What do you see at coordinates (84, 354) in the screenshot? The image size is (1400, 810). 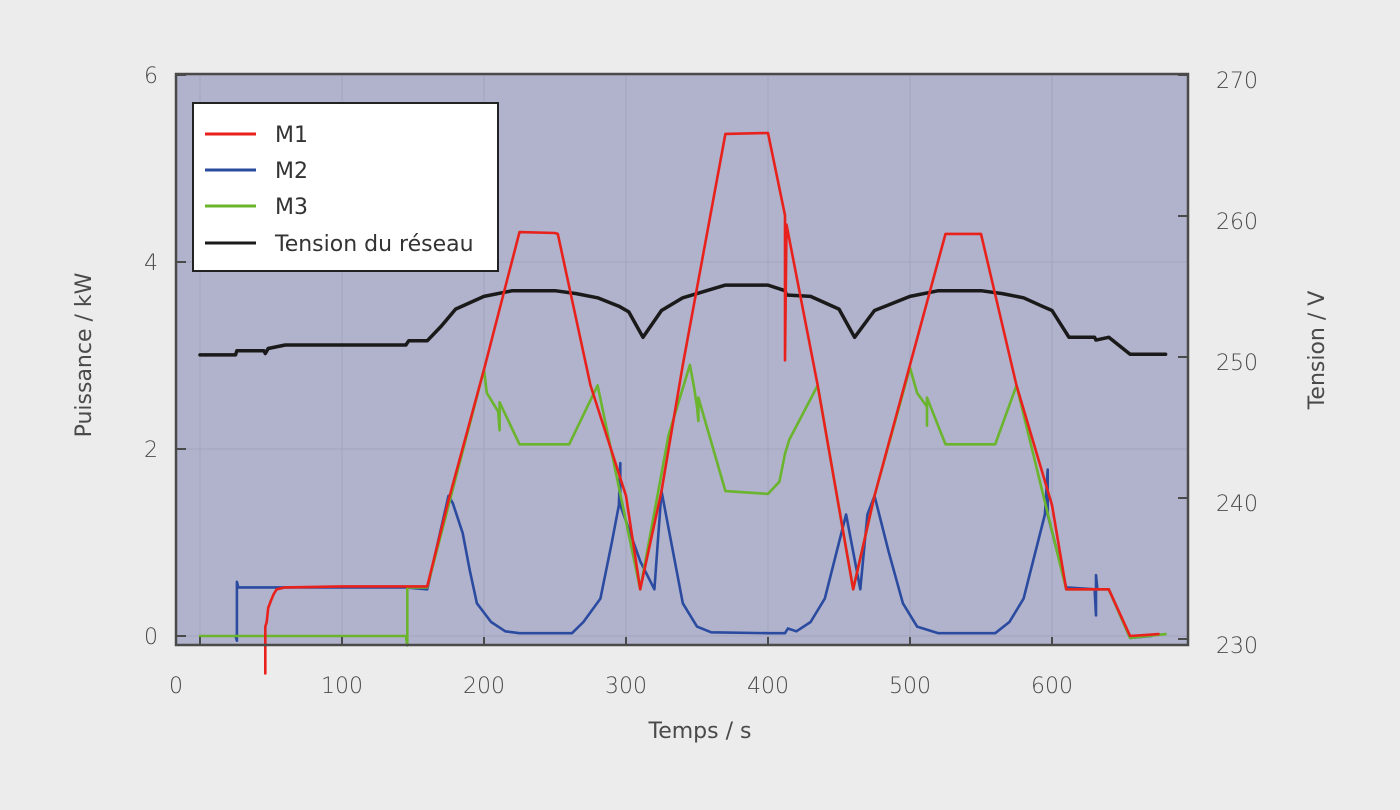 I see `y-axis-title: Puissance / kW` at bounding box center [84, 354].